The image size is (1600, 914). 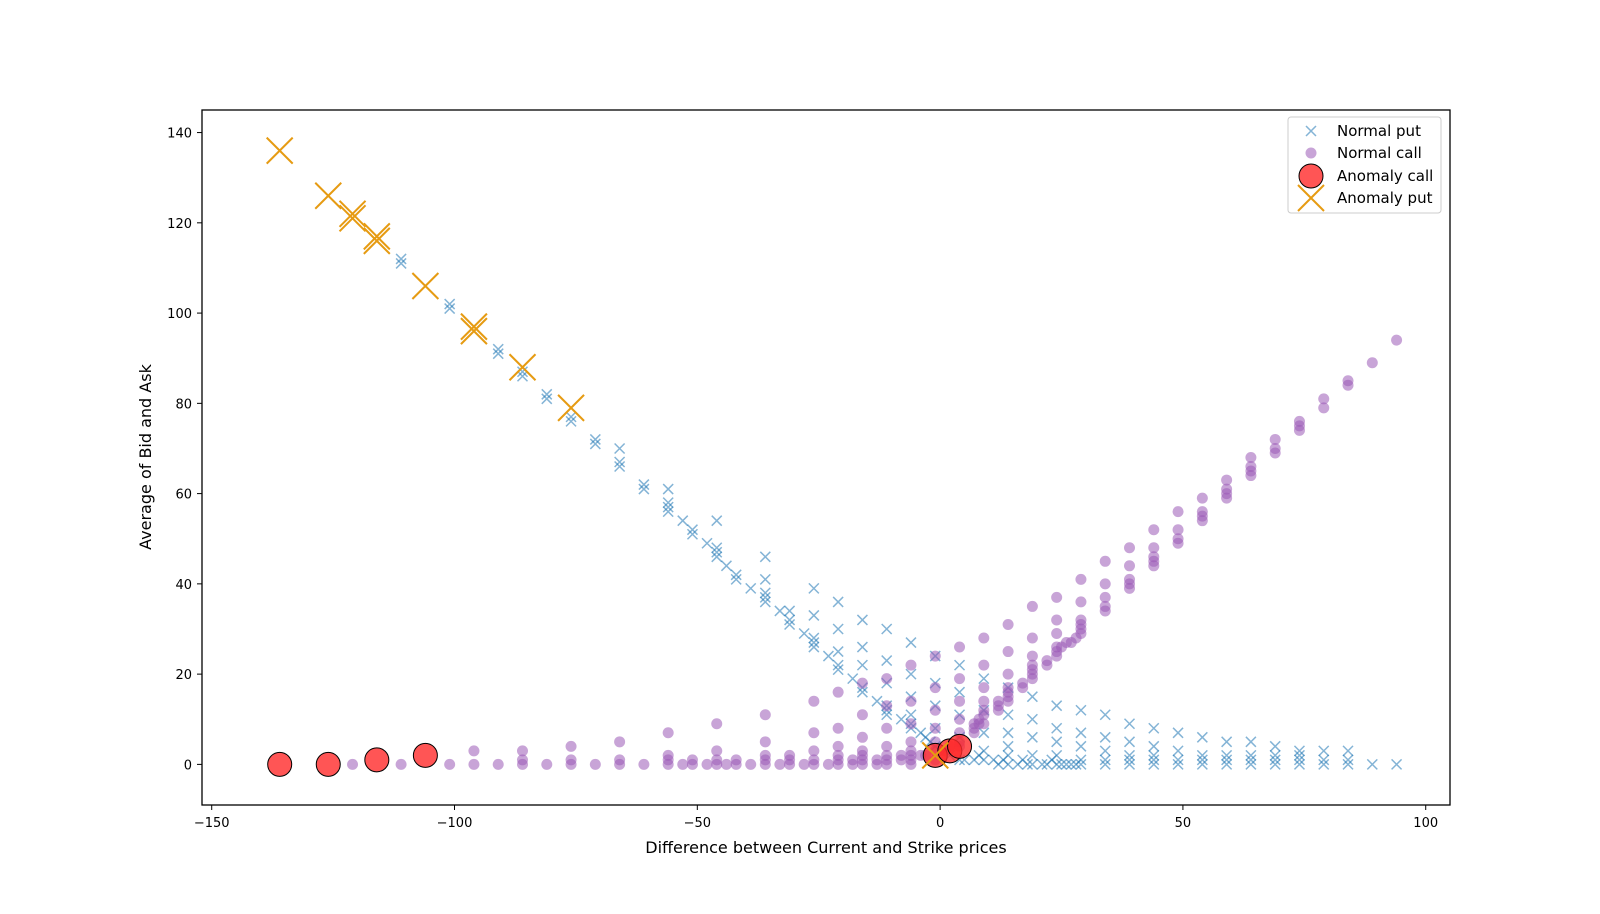 I want to click on x-tick-label: −50, so click(x=697, y=823).